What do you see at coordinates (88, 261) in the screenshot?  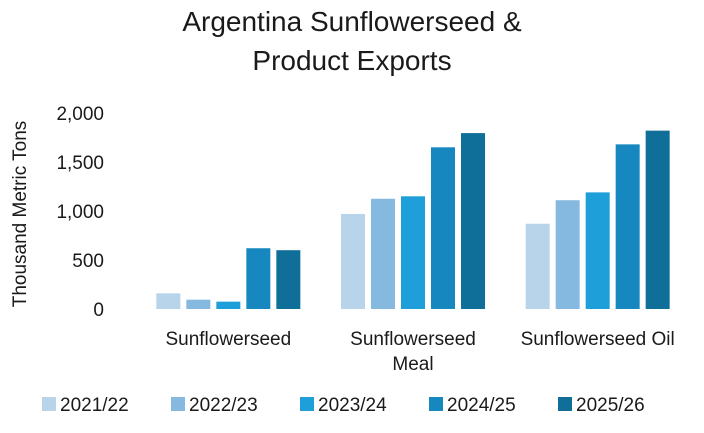 I see `y-tick-label: 500` at bounding box center [88, 261].